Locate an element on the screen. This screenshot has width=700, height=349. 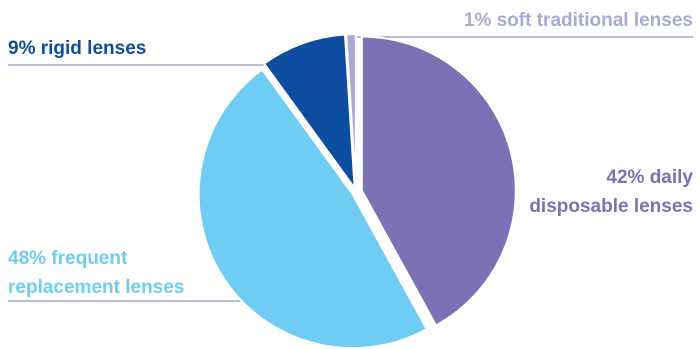
label-frequent-replacement-line: 48% frequent is located at coordinates (68, 258).